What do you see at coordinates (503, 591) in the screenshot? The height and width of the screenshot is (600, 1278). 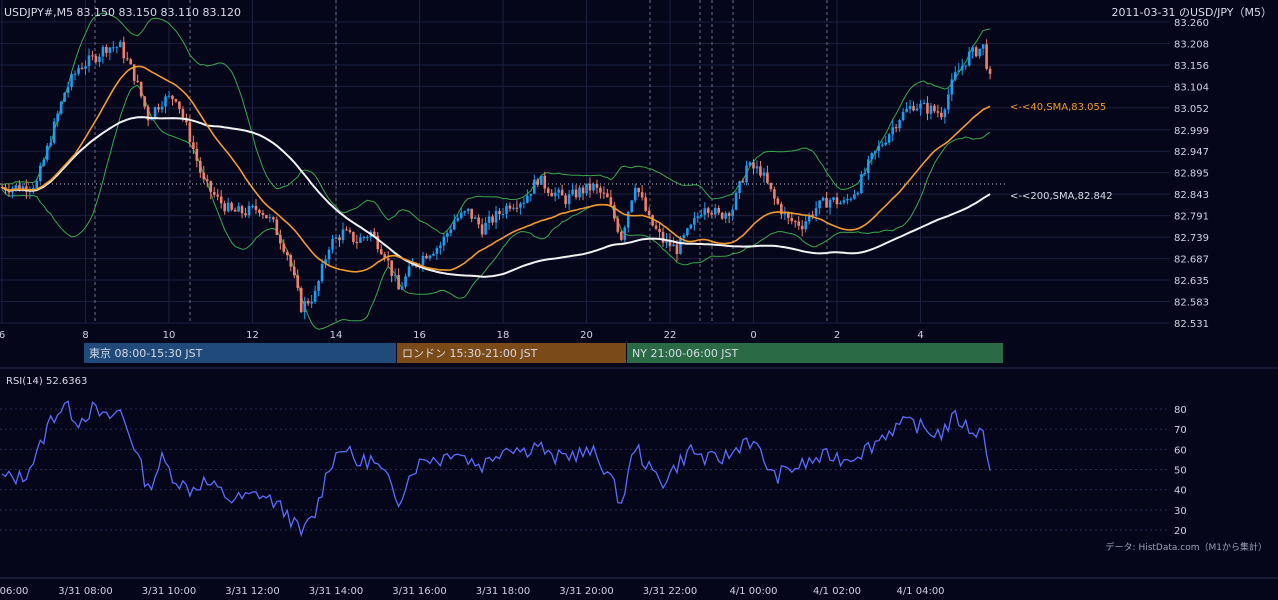 I see `bottom-time-label: 3/31 18:00` at bounding box center [503, 591].